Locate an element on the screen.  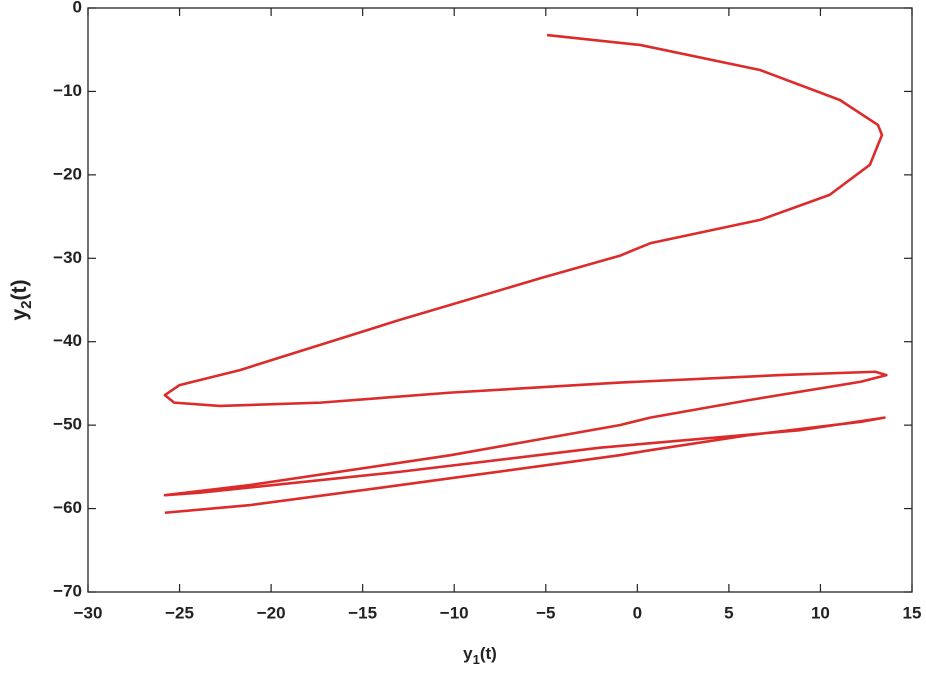
y-tick-label: −50 is located at coordinates (67, 424).